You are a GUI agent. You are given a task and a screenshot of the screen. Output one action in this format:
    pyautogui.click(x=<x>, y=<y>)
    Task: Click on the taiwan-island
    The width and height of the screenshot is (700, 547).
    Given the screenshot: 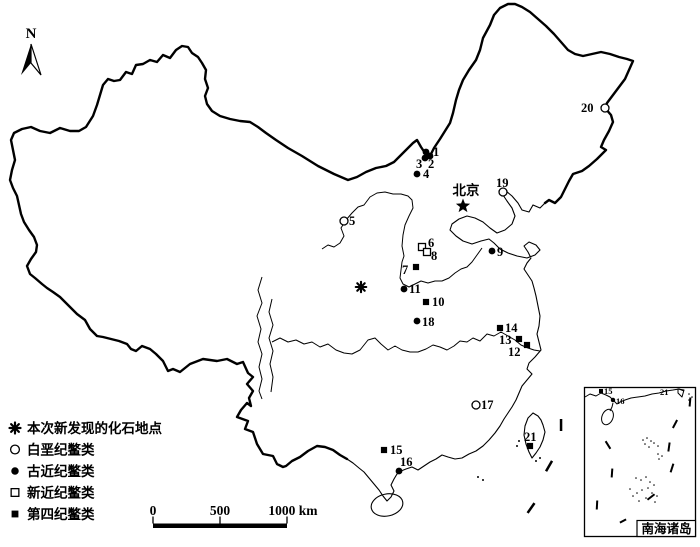 What is the action you would take?
    pyautogui.click(x=534, y=435)
    